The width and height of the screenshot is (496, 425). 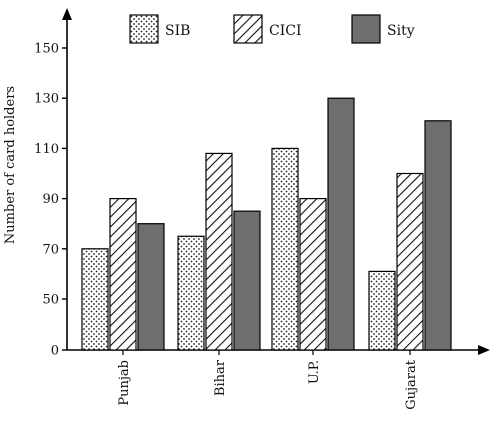 I want to click on x-tick-label: Punjab, so click(x=124, y=383).